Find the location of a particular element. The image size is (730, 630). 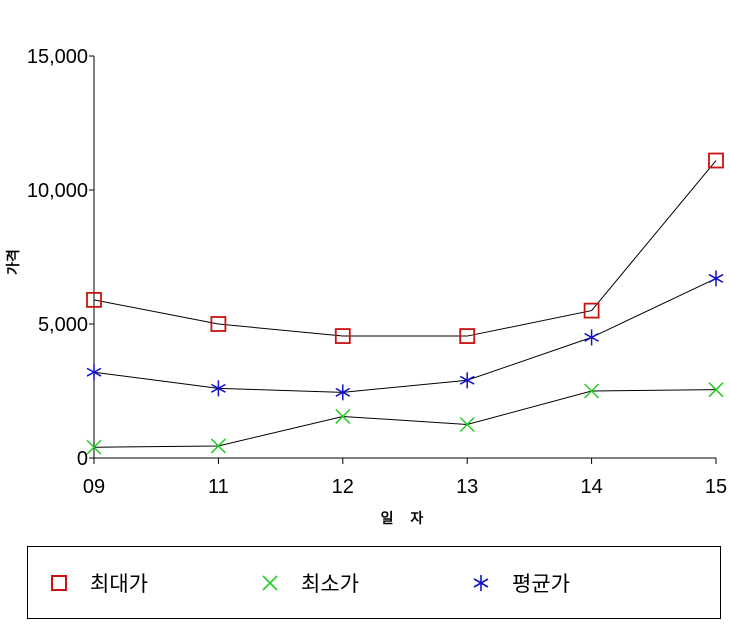

x-tick-labels: 09 11 12 13 14 15 is located at coordinates (405, 487).